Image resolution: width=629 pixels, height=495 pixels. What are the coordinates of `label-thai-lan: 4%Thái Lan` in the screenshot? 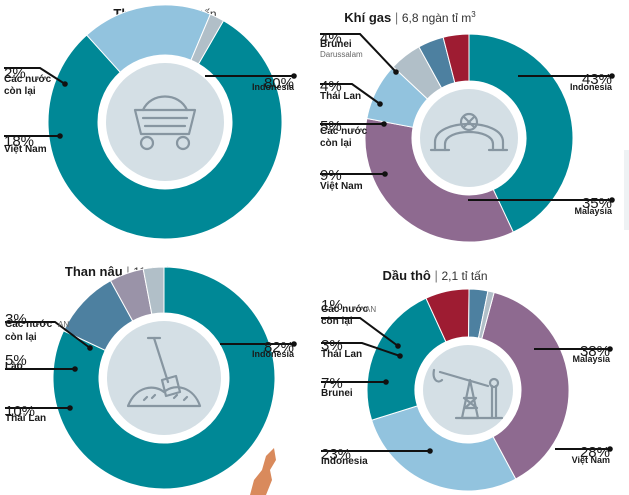 It's located at (351, 92).